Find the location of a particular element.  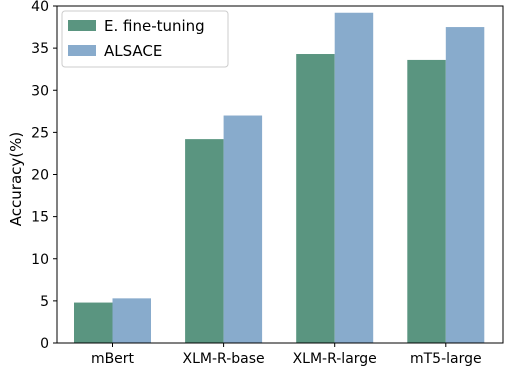

bar-s1-mbert is located at coordinates (131, 320).